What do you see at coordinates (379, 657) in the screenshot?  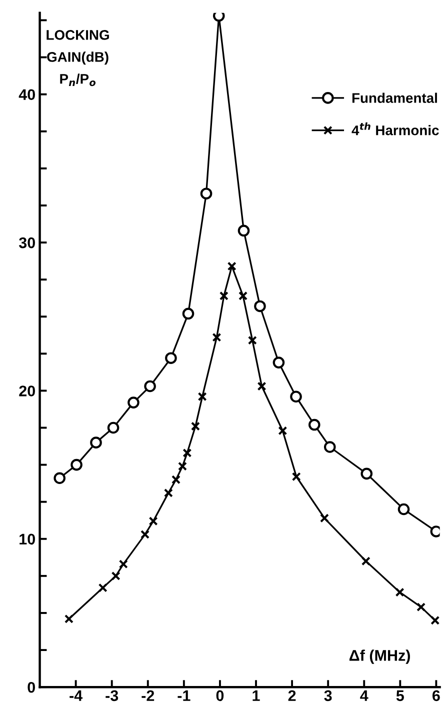 I see `x-axis-title: Δf (MHz)` at bounding box center [379, 657].